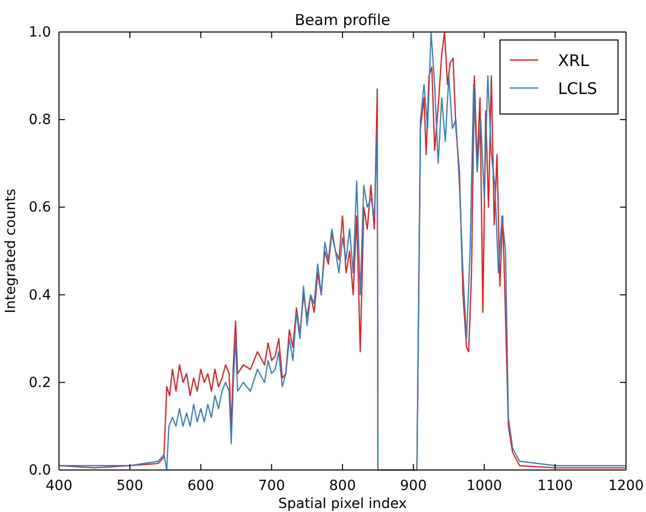 The width and height of the screenshot is (646, 512). I want to click on y-tick-label: 1.0, so click(39, 32).